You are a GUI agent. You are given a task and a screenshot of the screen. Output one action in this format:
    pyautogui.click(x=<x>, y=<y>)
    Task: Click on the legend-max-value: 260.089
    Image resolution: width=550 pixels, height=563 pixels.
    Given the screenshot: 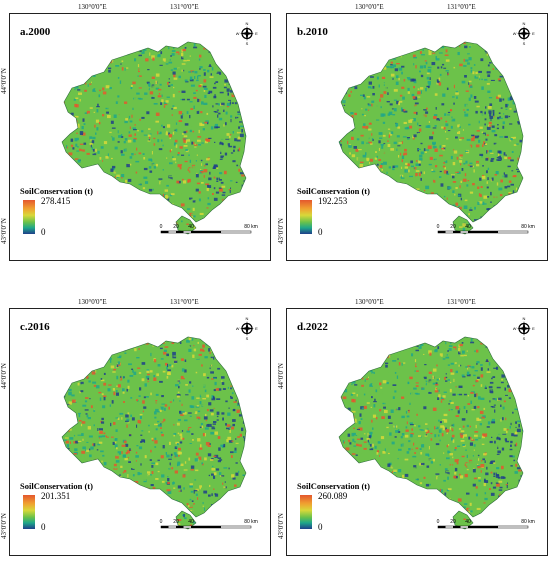 What is the action you would take?
    pyautogui.click(x=333, y=496)
    